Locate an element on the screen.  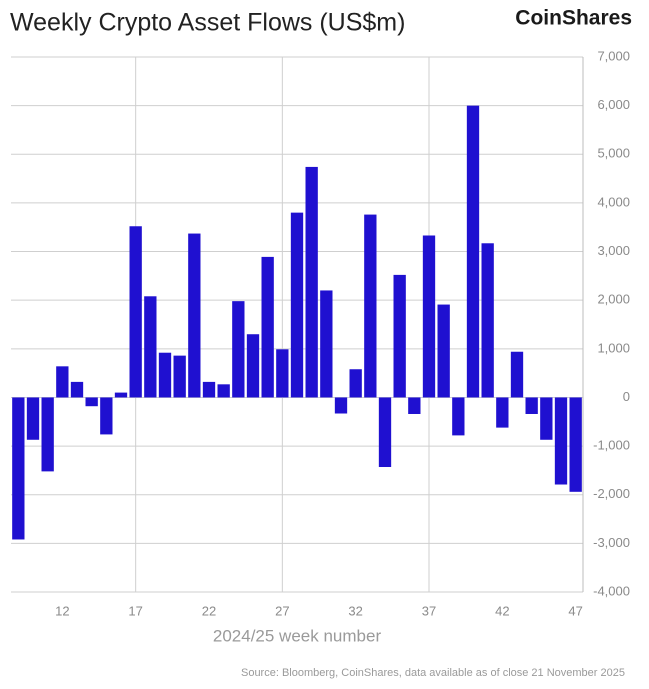
chart-title: Weekly Crypto Asset Flows (US$m) is located at coordinates (207, 23).